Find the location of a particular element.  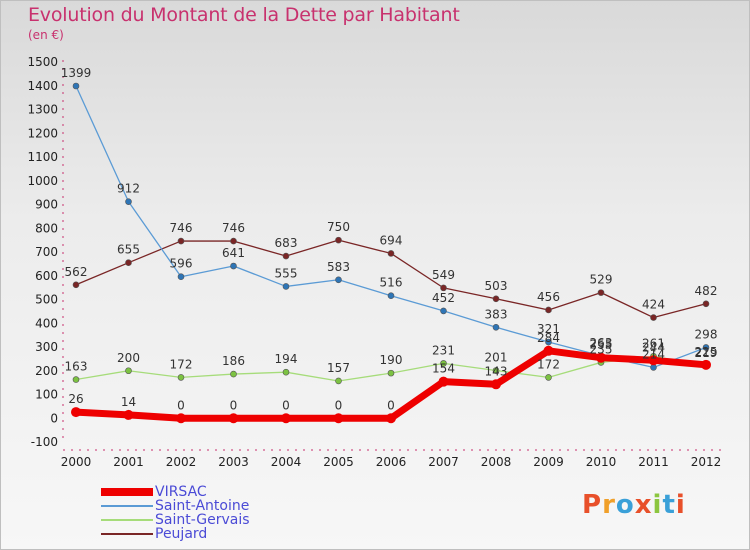

data-label-saint-antoine: 1399 is located at coordinates (76, 73).